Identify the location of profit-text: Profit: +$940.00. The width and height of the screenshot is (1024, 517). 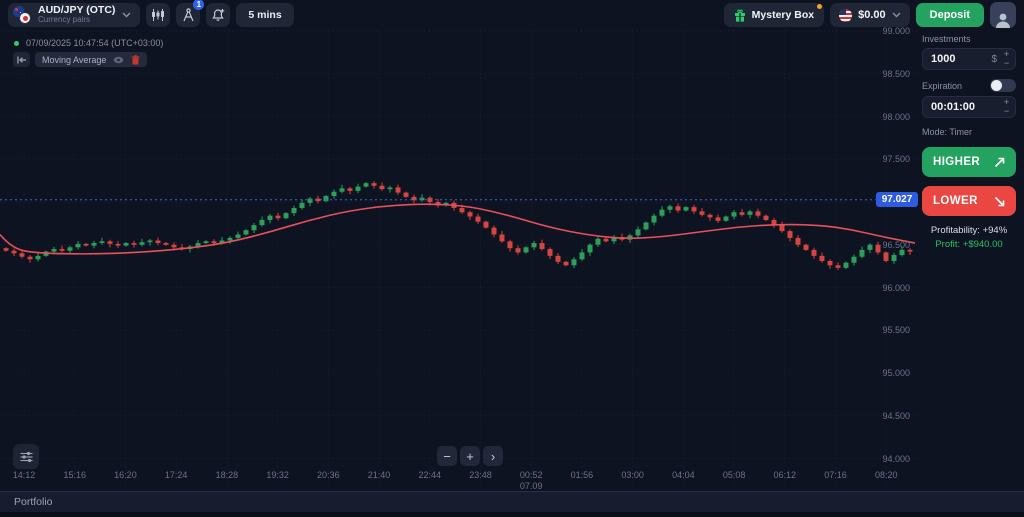
(969, 244).